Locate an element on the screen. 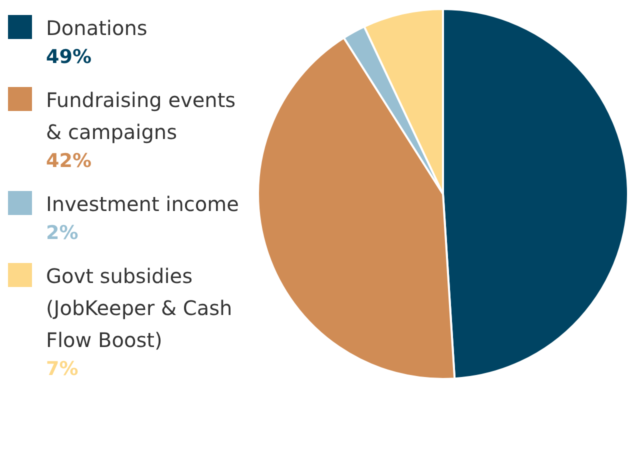 This screenshot has width=631, height=466. data-label: 42% is located at coordinates (69, 161).